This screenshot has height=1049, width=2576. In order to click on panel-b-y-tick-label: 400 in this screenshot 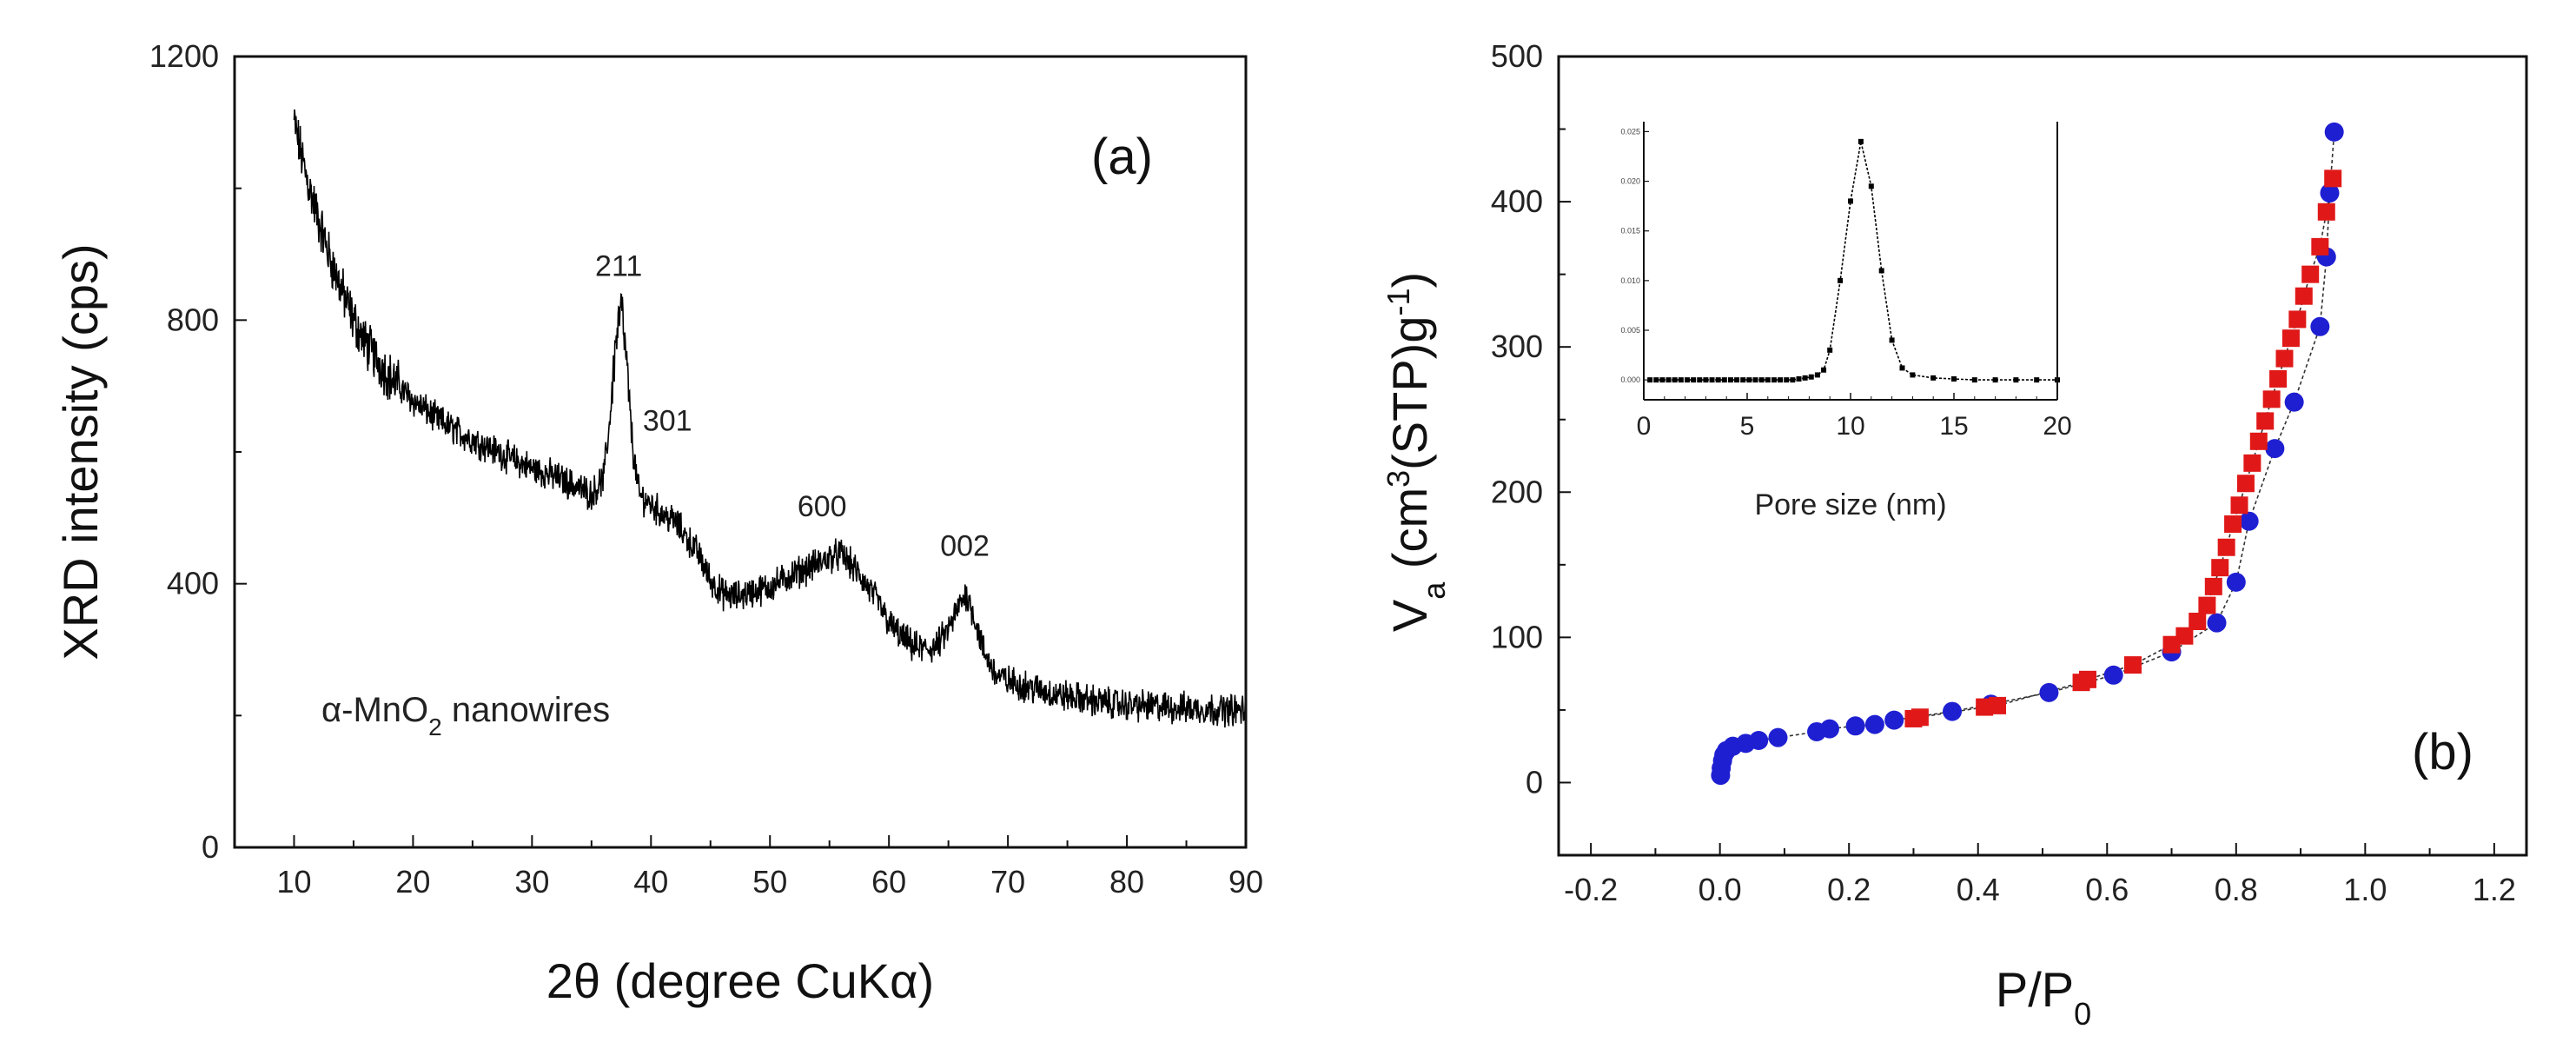, I will do `click(1517, 201)`.